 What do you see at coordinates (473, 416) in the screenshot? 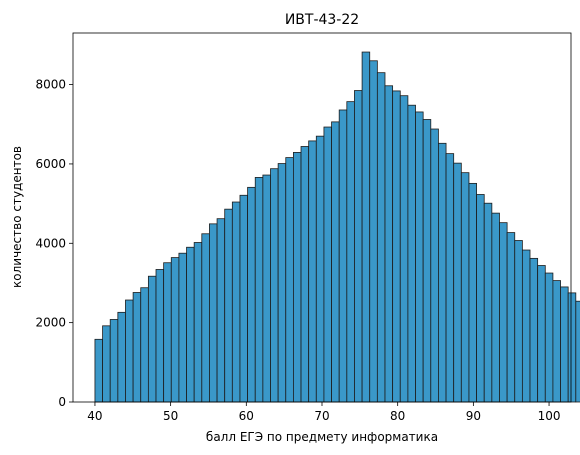
I see `x-tick-label: 90` at bounding box center [473, 416].